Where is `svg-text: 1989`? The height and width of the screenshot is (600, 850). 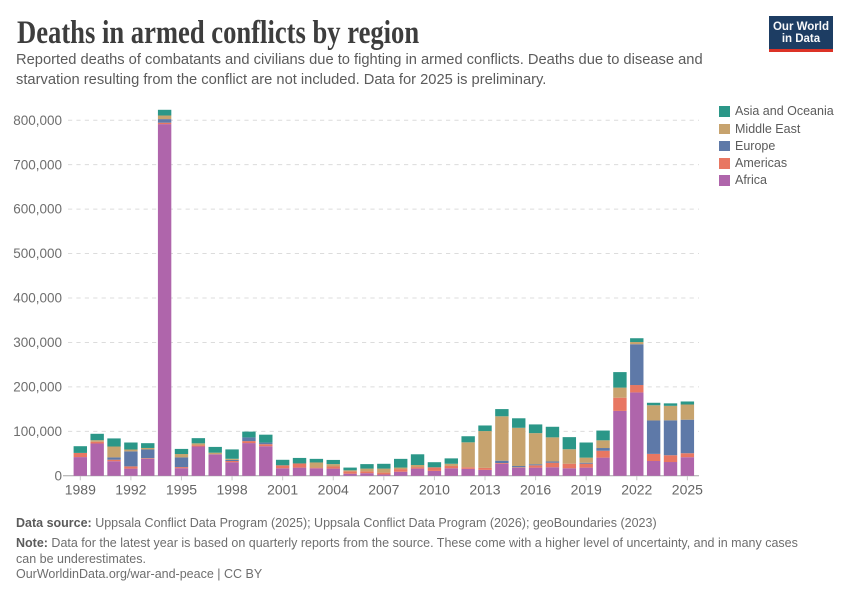
svg-text: 1989 is located at coordinates (80, 489).